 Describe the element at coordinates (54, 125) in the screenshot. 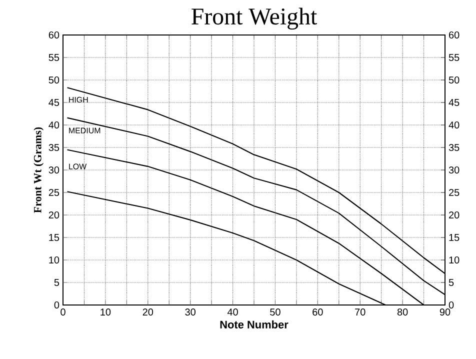

I see `y-tick-label: 40` at that location.